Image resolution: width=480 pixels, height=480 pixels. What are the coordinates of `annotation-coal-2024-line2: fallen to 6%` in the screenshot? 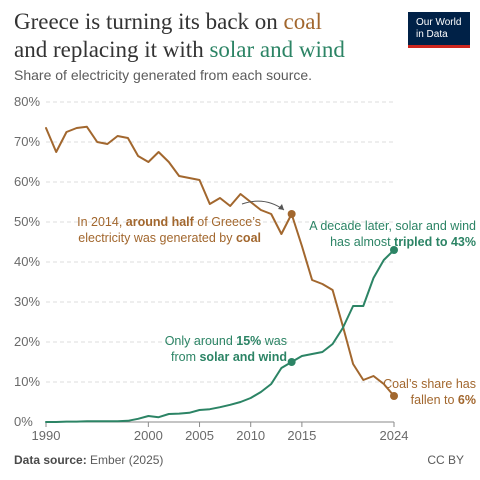 It's located at (443, 400).